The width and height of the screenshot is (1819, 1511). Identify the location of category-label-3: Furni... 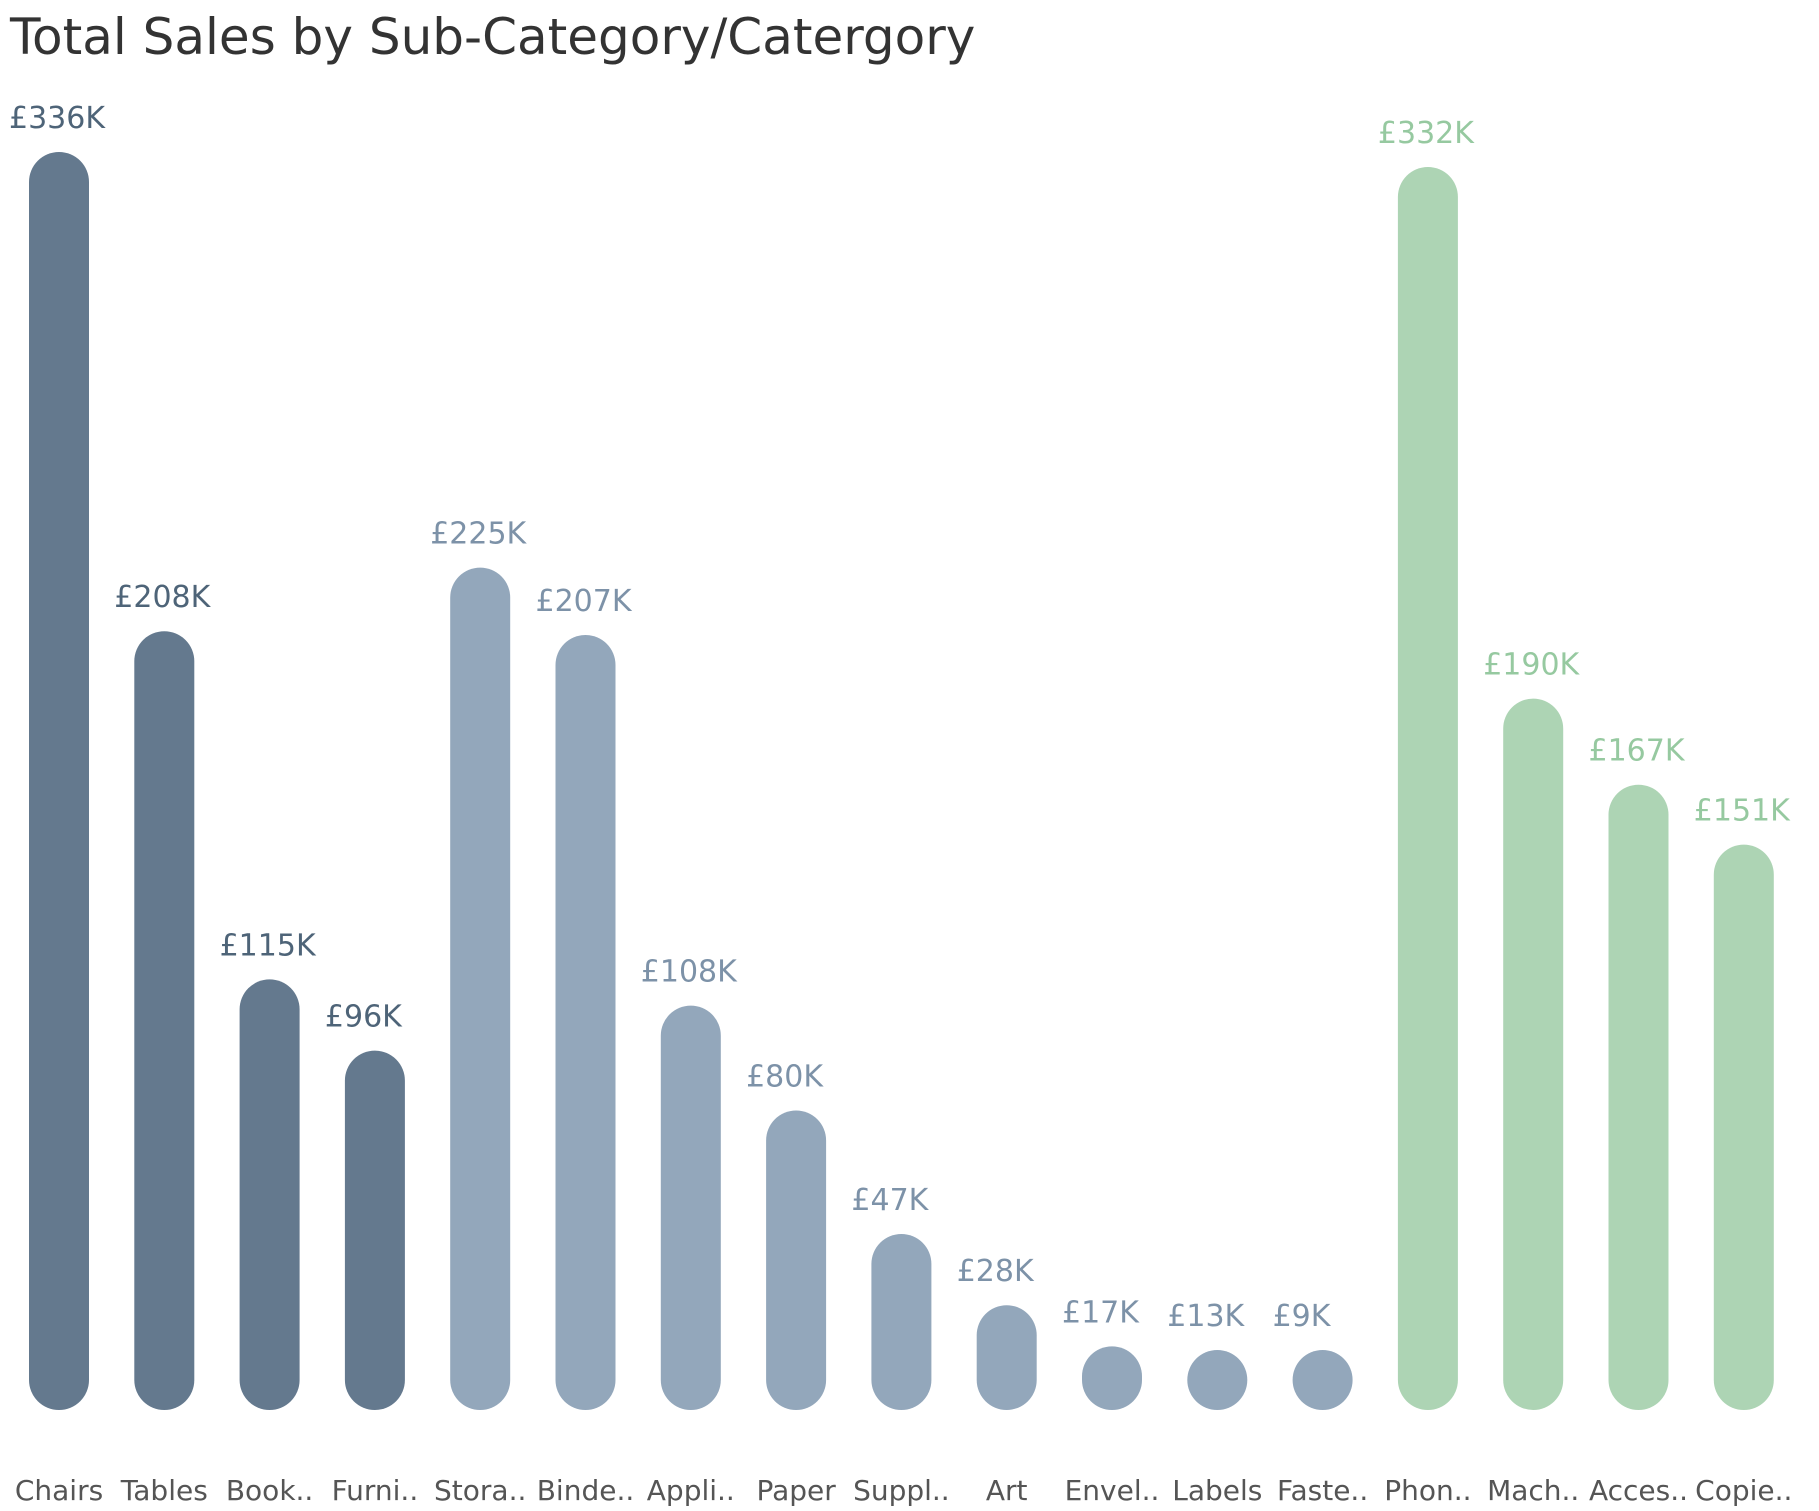
(375, 1490).